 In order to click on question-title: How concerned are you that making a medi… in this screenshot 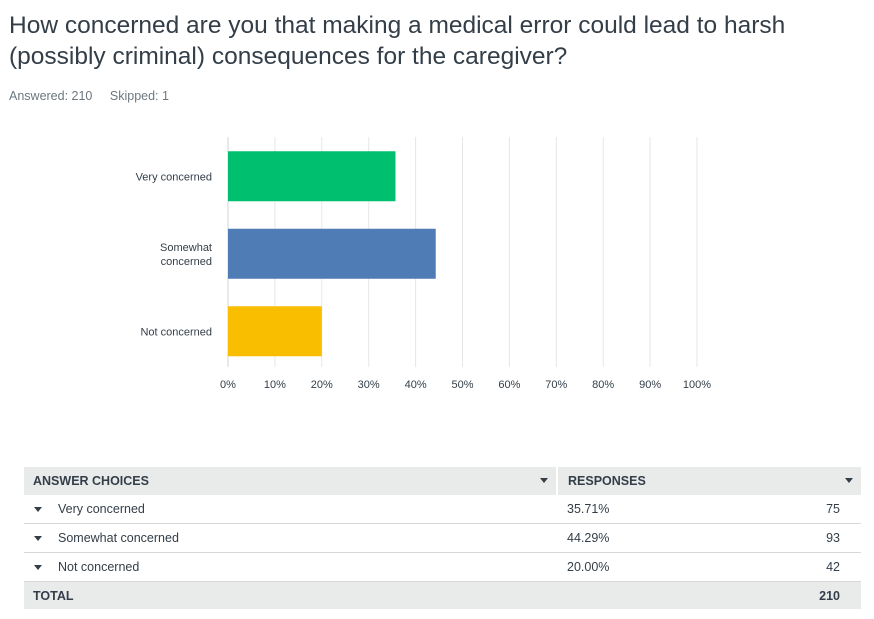, I will do `click(397, 41)`.